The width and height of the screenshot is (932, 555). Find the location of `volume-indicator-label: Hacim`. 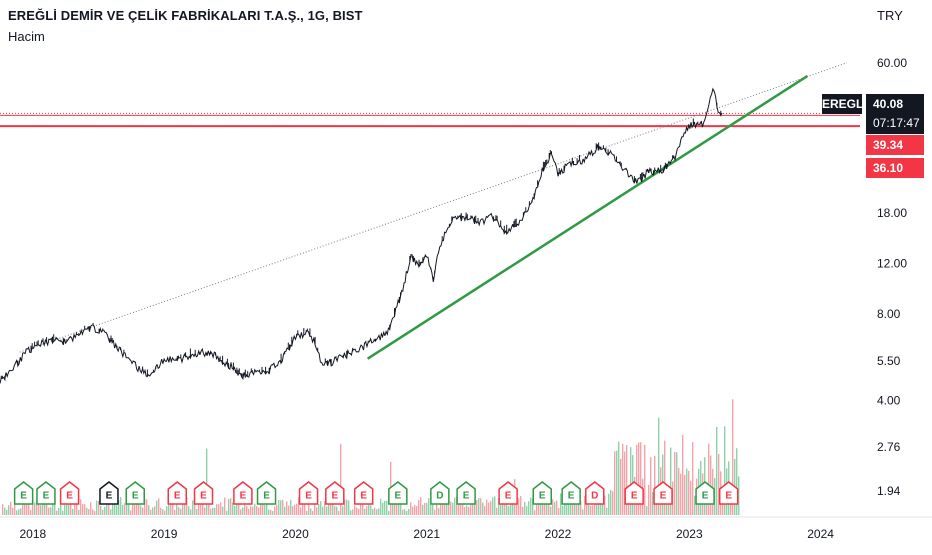

volume-indicator-label: Hacim is located at coordinates (26, 36).